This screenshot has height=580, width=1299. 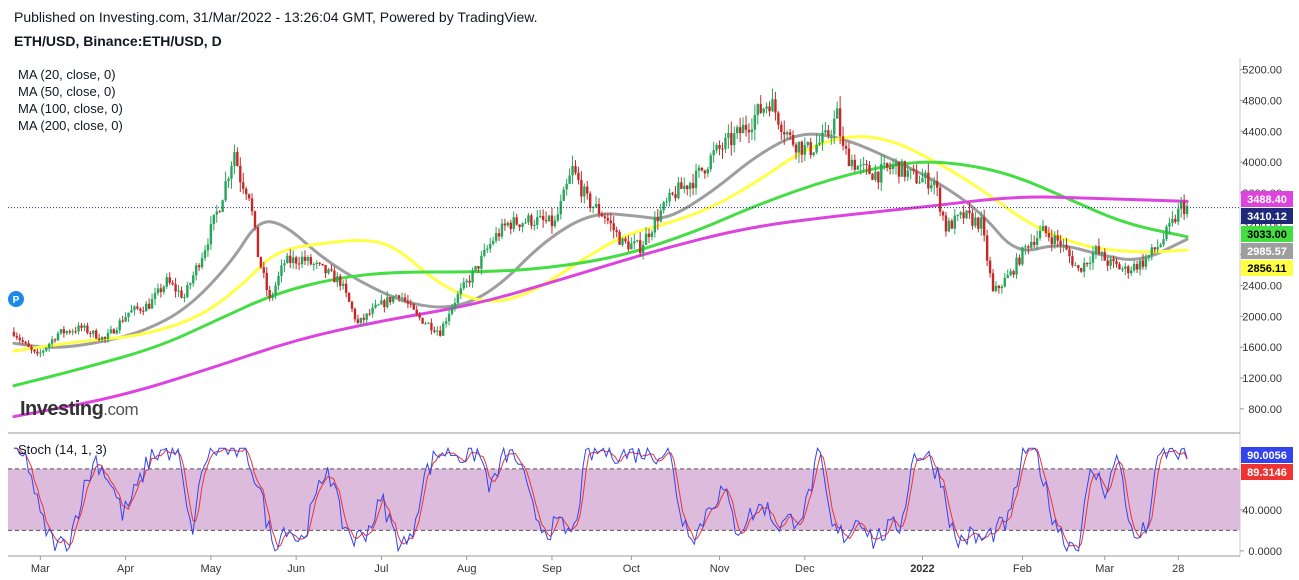 I want to click on price-tick-label: 2000.00, so click(x=1262, y=317).